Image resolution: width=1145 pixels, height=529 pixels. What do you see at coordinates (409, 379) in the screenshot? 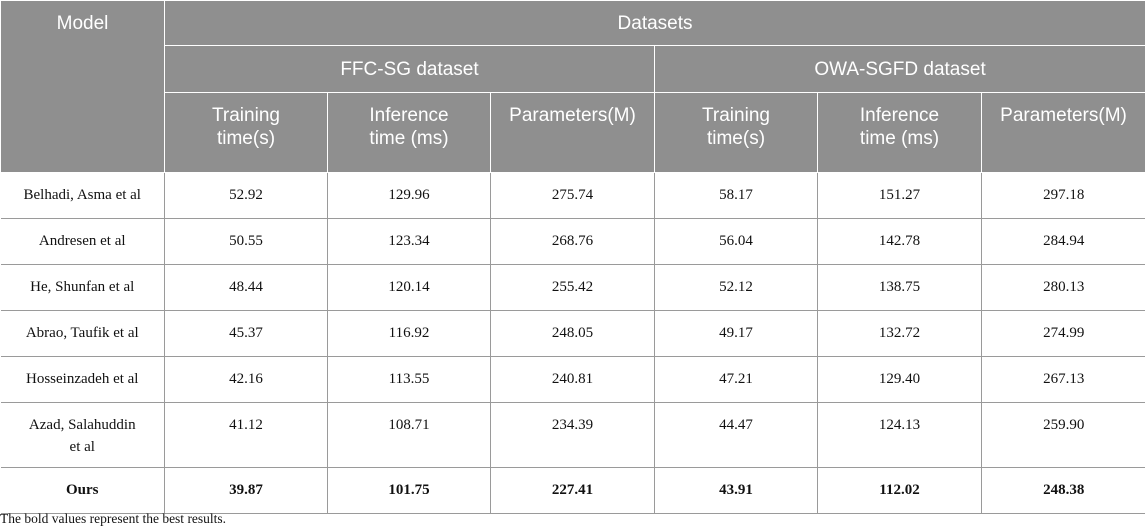
I see `value-cell: 113.55` at bounding box center [409, 379].